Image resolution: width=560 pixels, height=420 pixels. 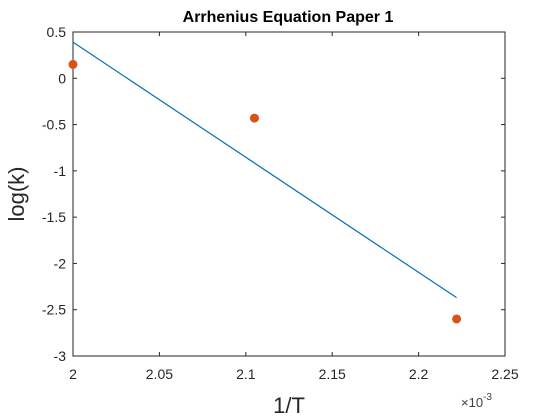 I want to click on x-tick-label: 2.05, so click(x=159, y=374).